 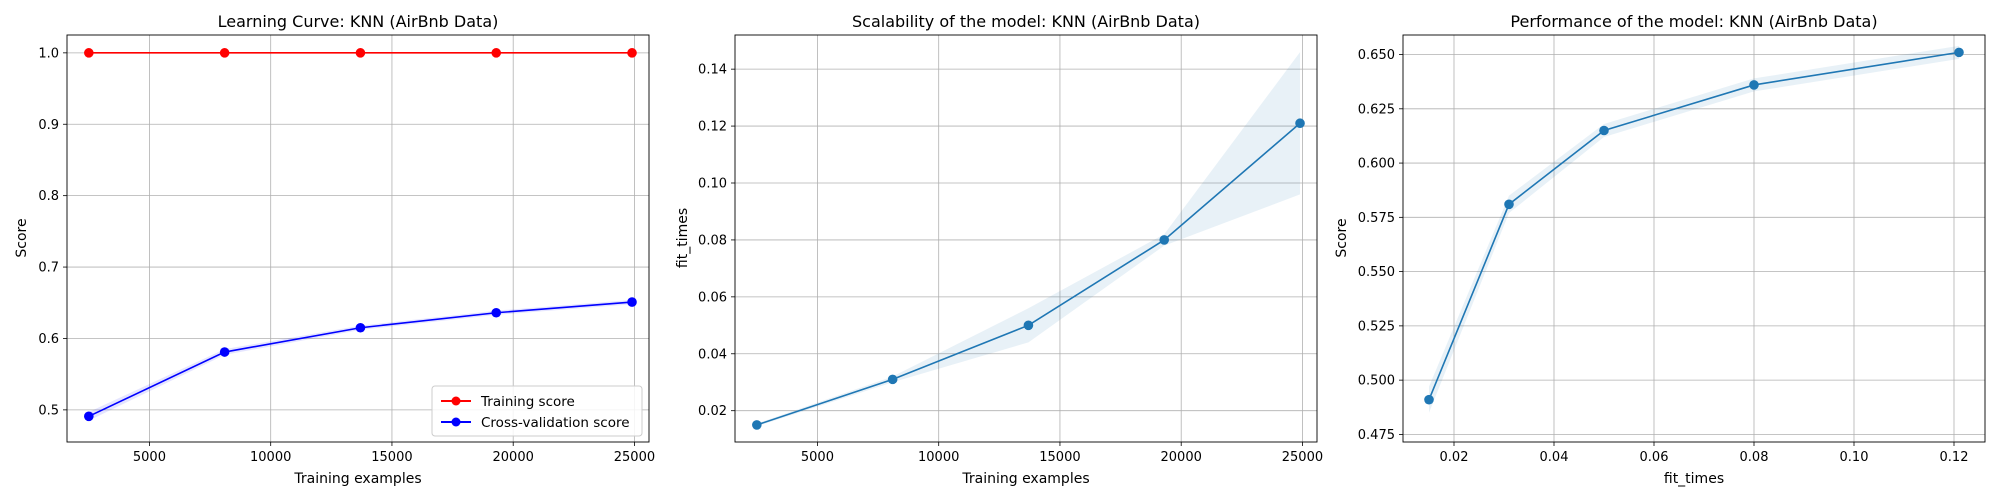 I want to click on legend: Training score Cross-validation score, so click(x=537, y=411).